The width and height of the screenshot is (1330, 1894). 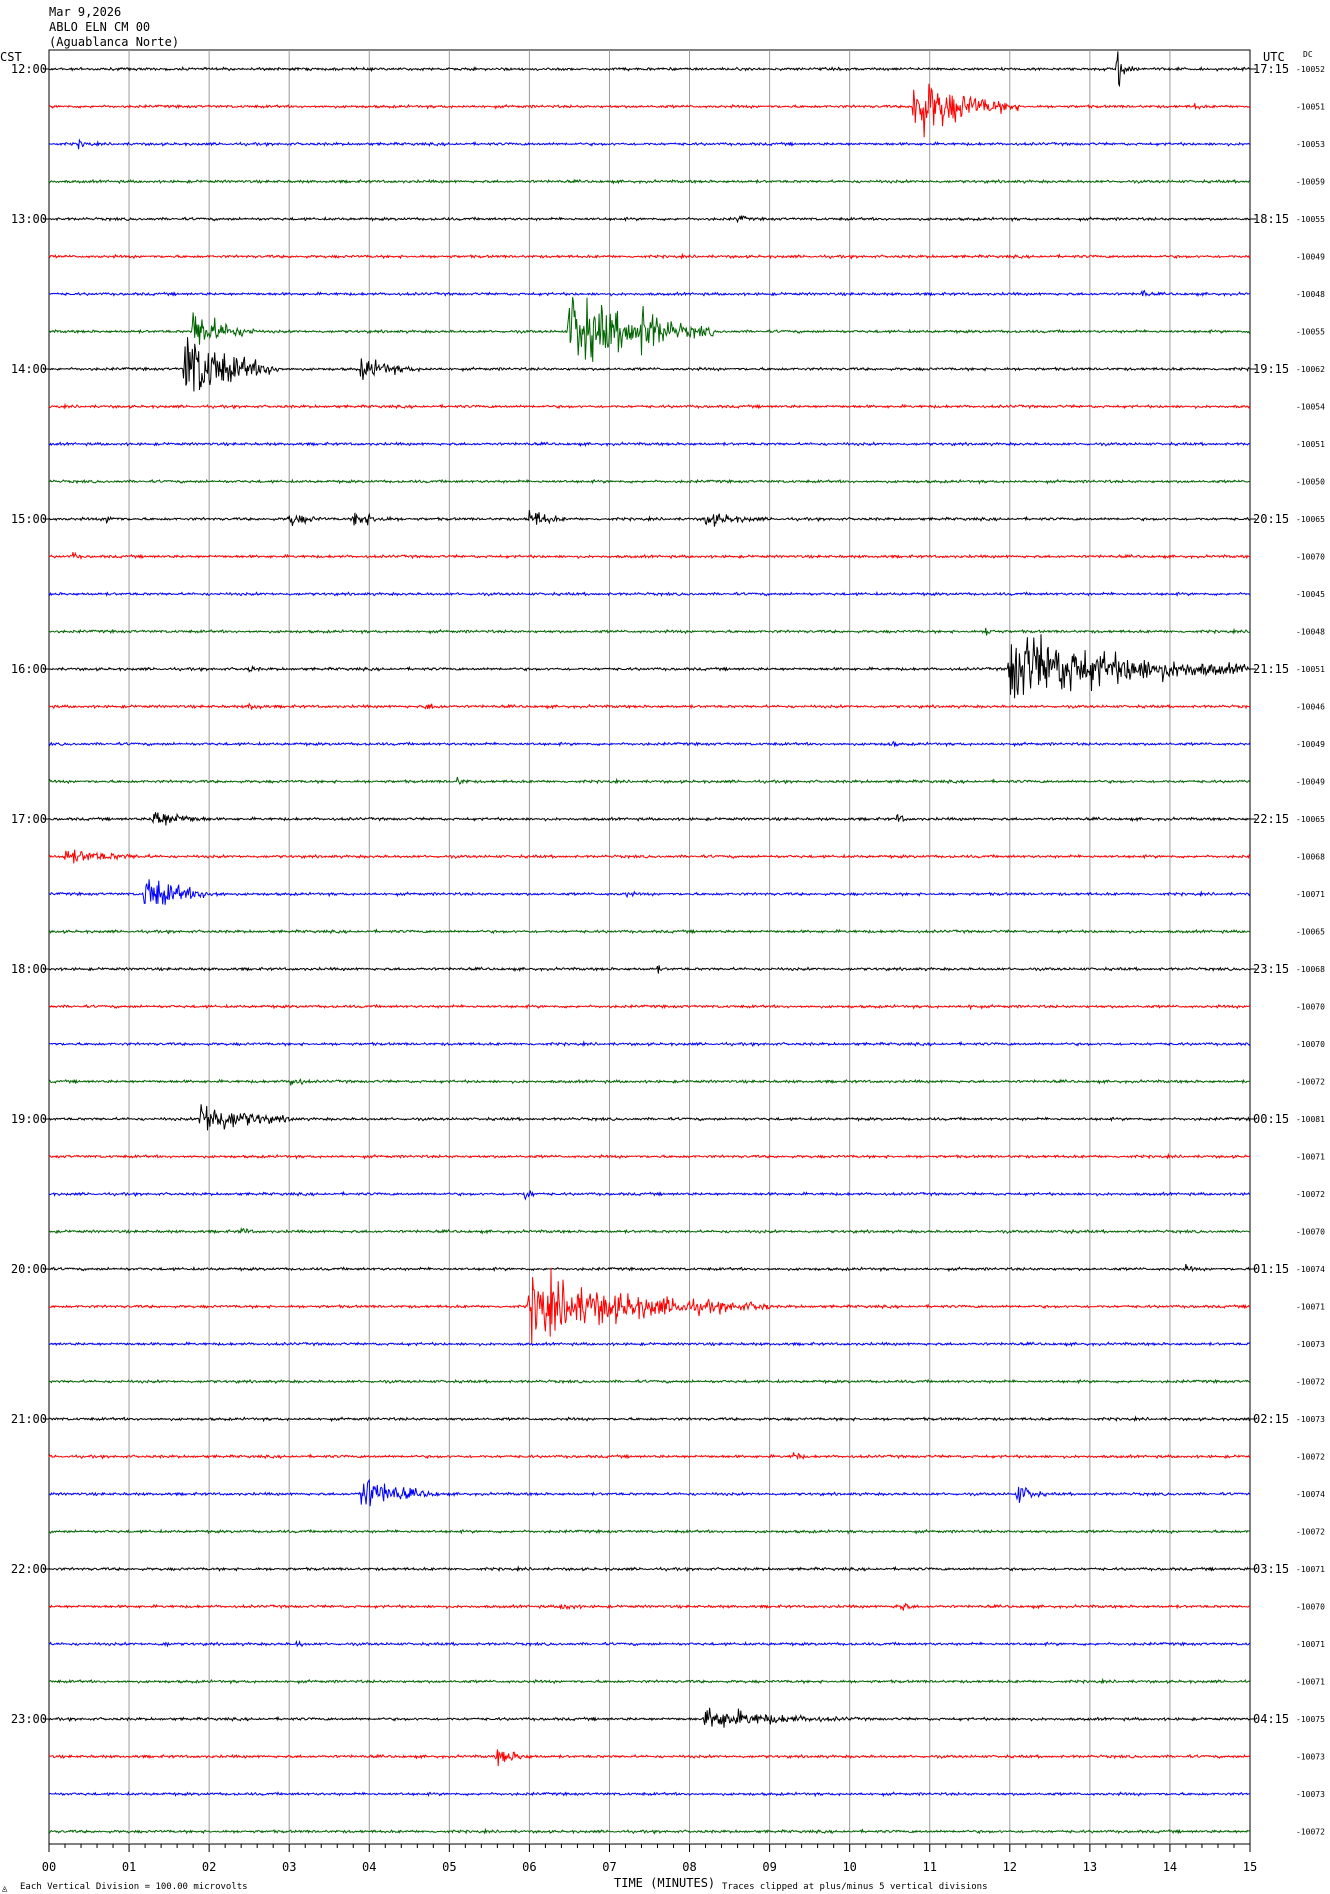 I want to click on cst-hour-label: 16:00, so click(x=29, y=669).